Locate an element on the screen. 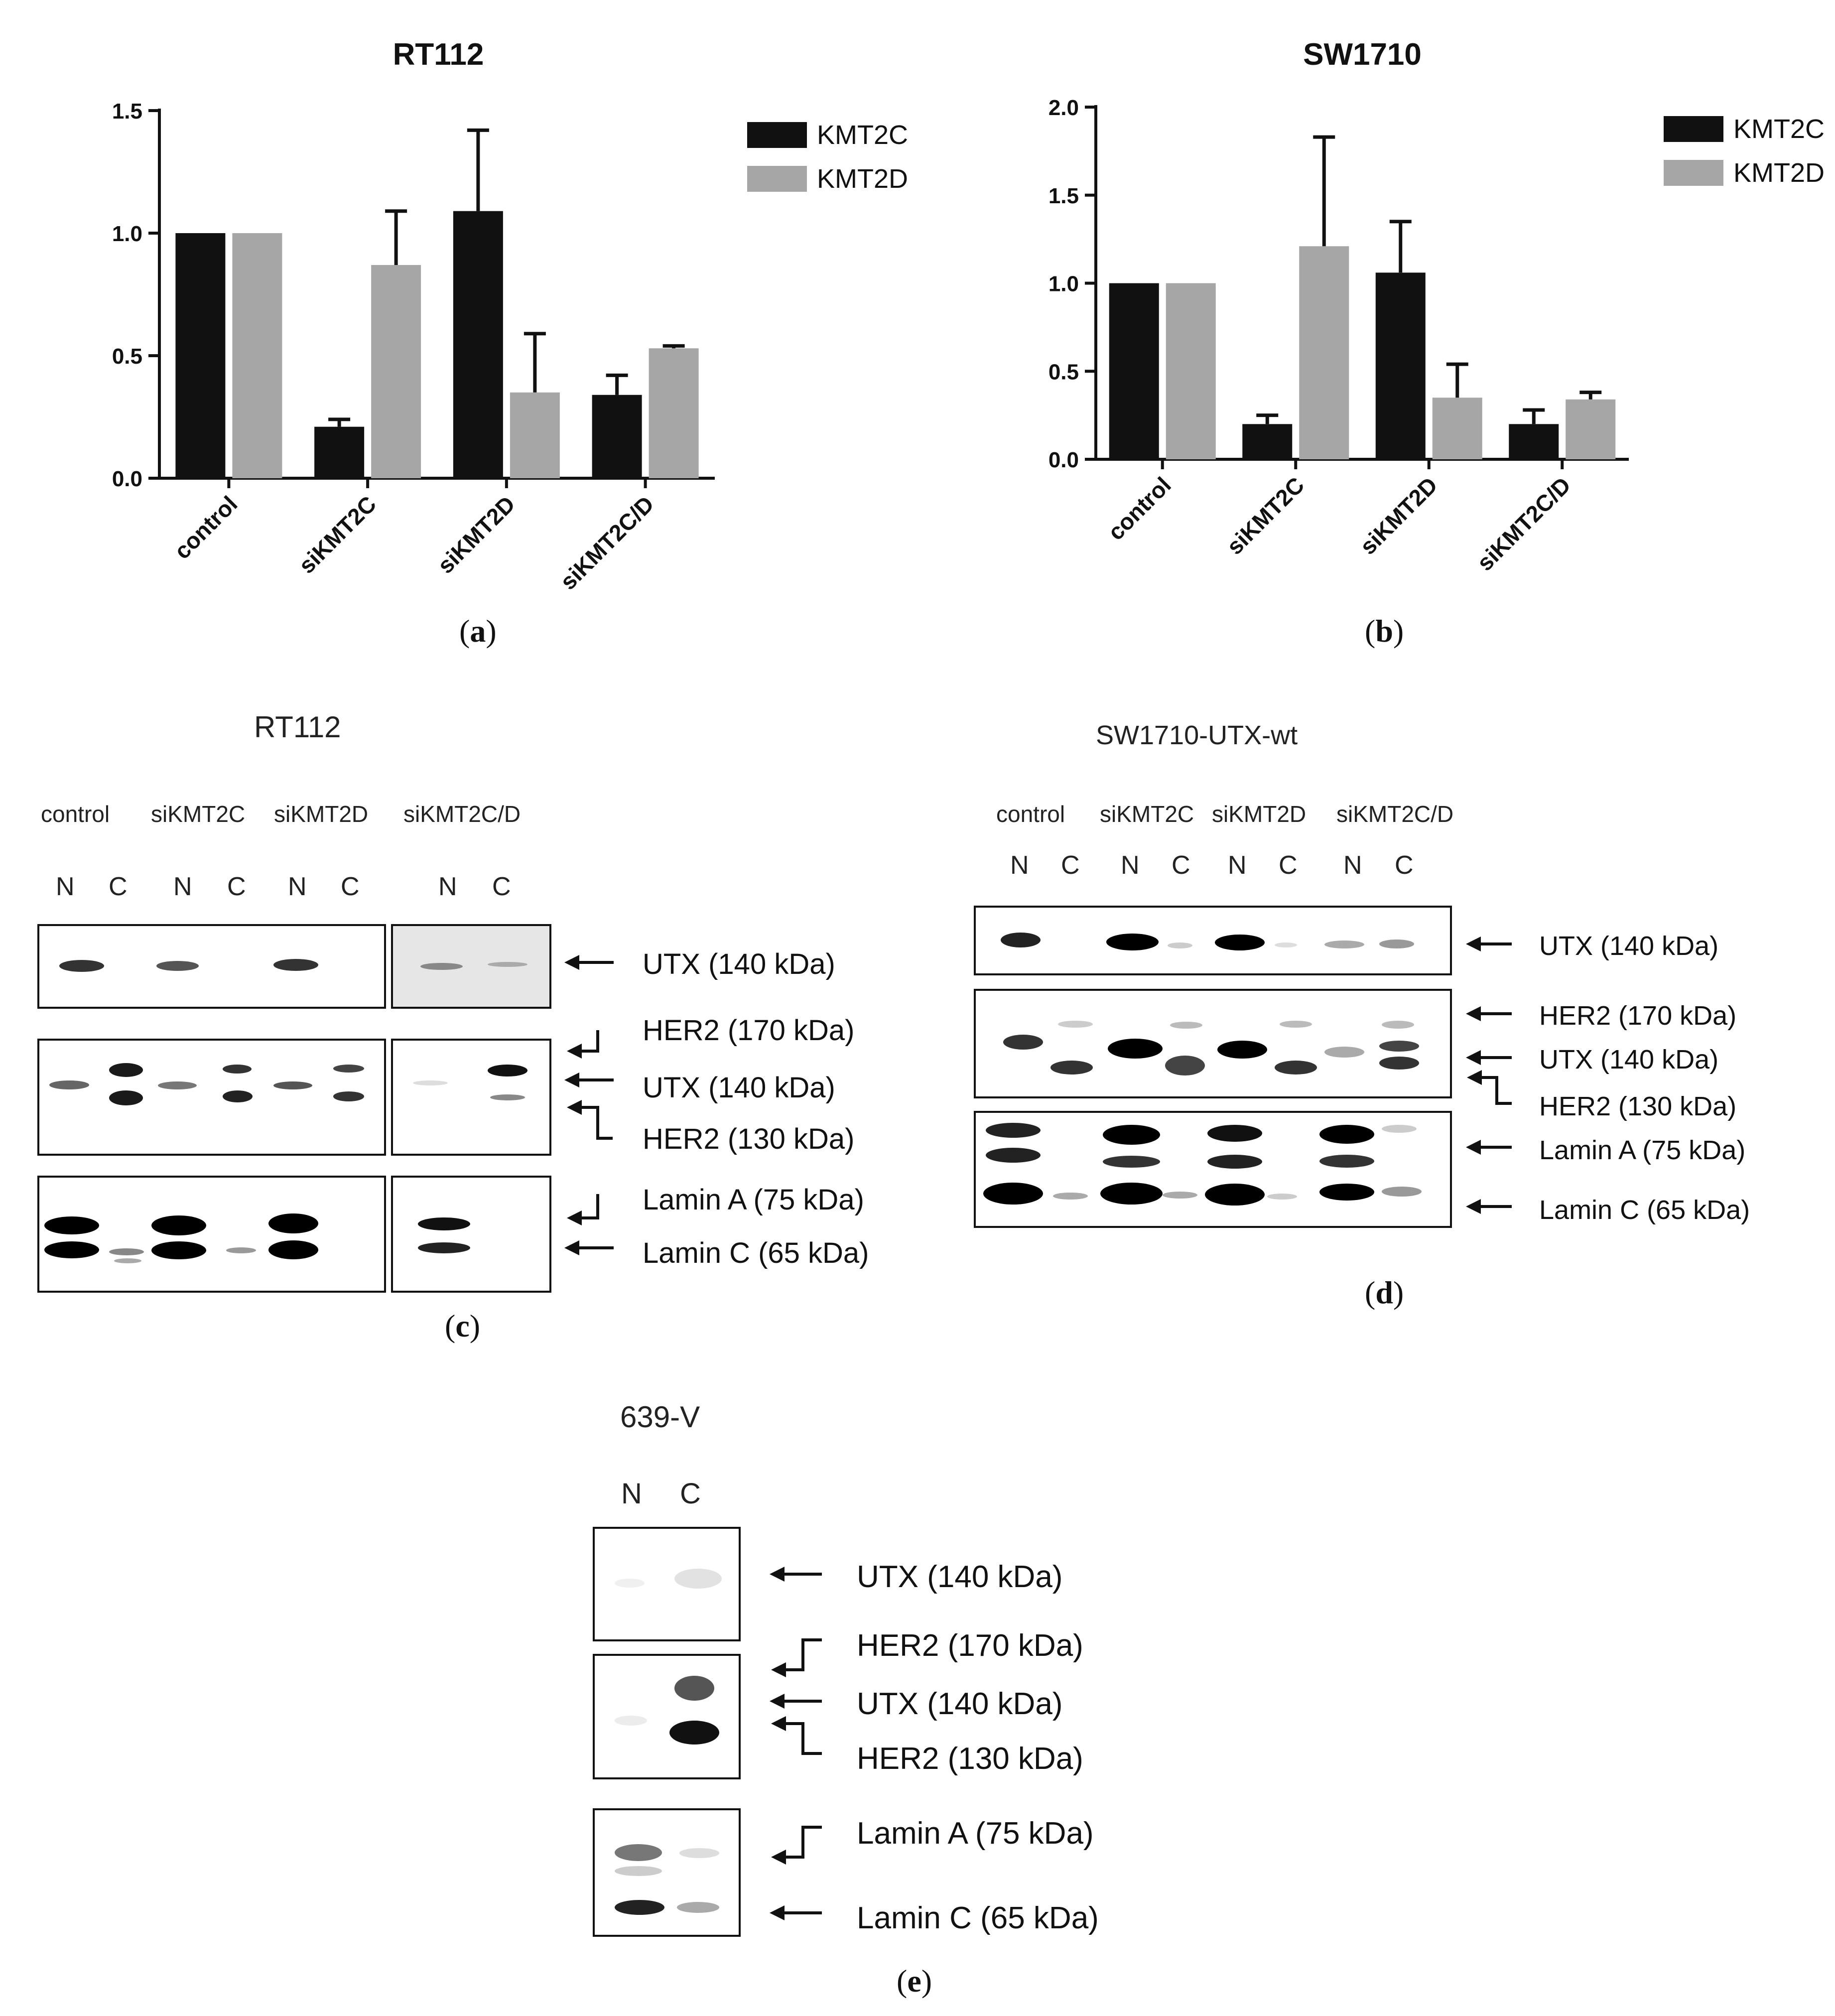 This screenshot has width=1835, height=2016. blot-d-utx is located at coordinates (1213, 940).